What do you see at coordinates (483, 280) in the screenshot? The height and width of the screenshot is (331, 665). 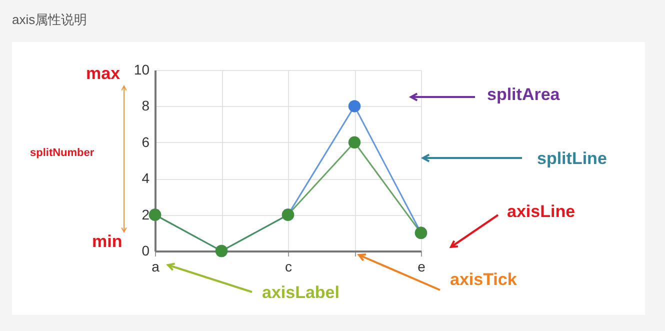 I see `text: axisTick` at bounding box center [483, 280].